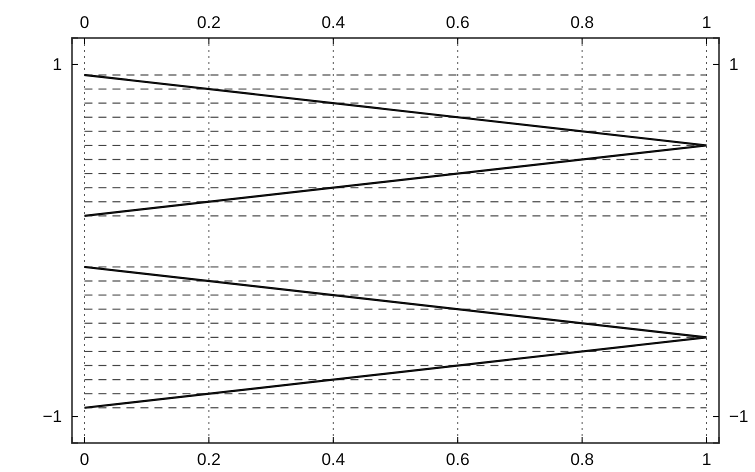 Image resolution: width=755 pixels, height=472 pixels. I want to click on x-tick-label: 0.2, so click(209, 22).